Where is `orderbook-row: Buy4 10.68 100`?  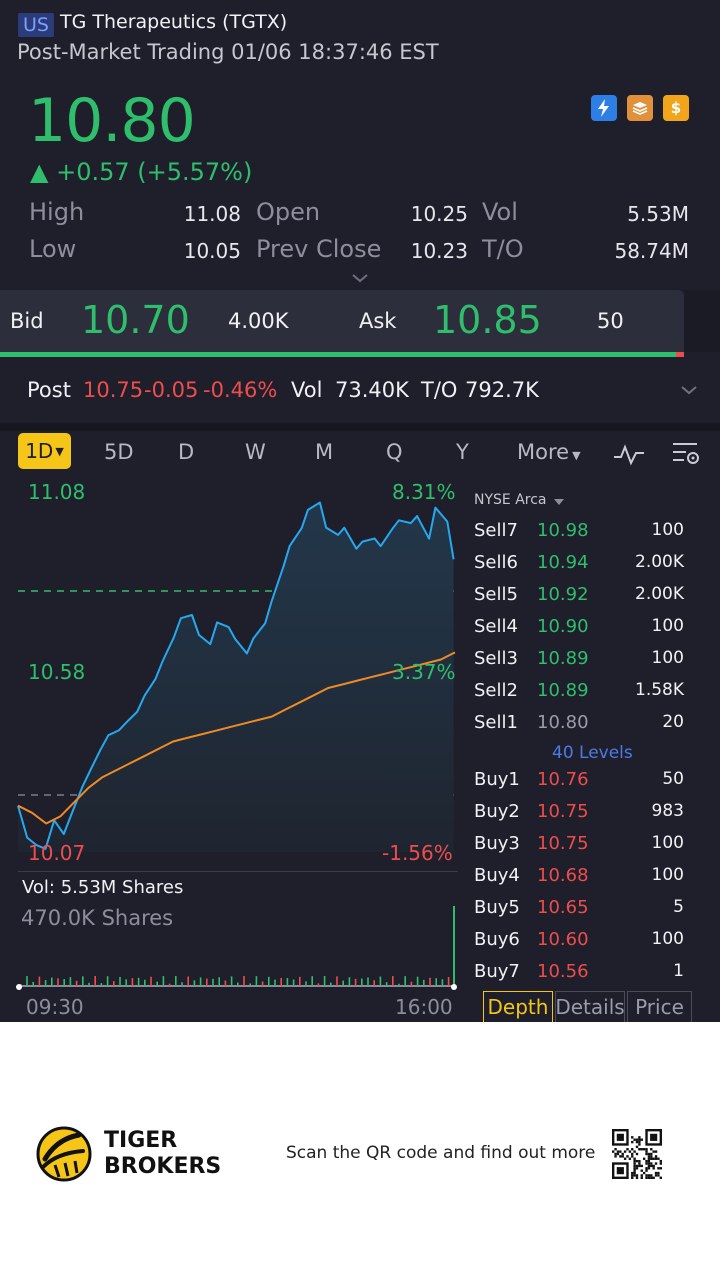 orderbook-row: Buy4 10.68 100 is located at coordinates (580, 878).